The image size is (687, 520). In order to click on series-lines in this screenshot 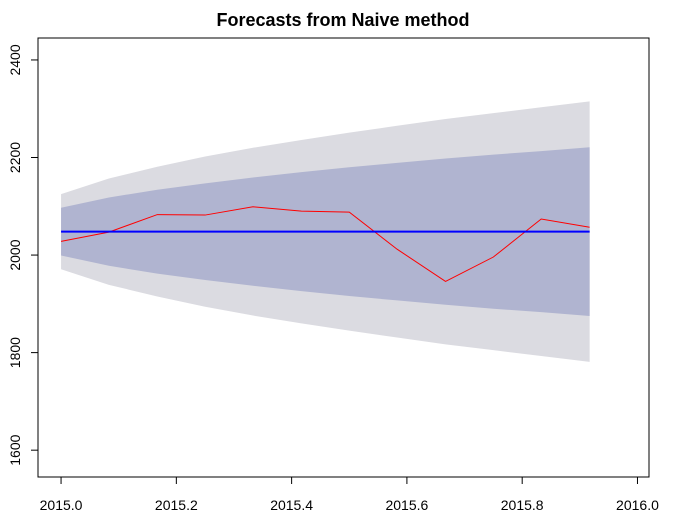, I will do `click(325, 244)`.